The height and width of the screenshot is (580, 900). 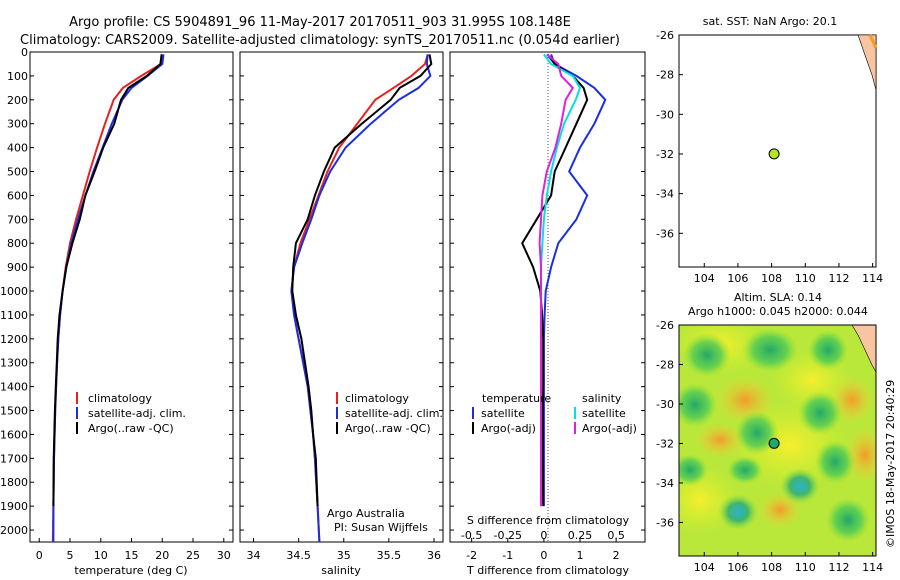 I want to click on s-difference-tick-label: 0.5, so click(x=616, y=535).